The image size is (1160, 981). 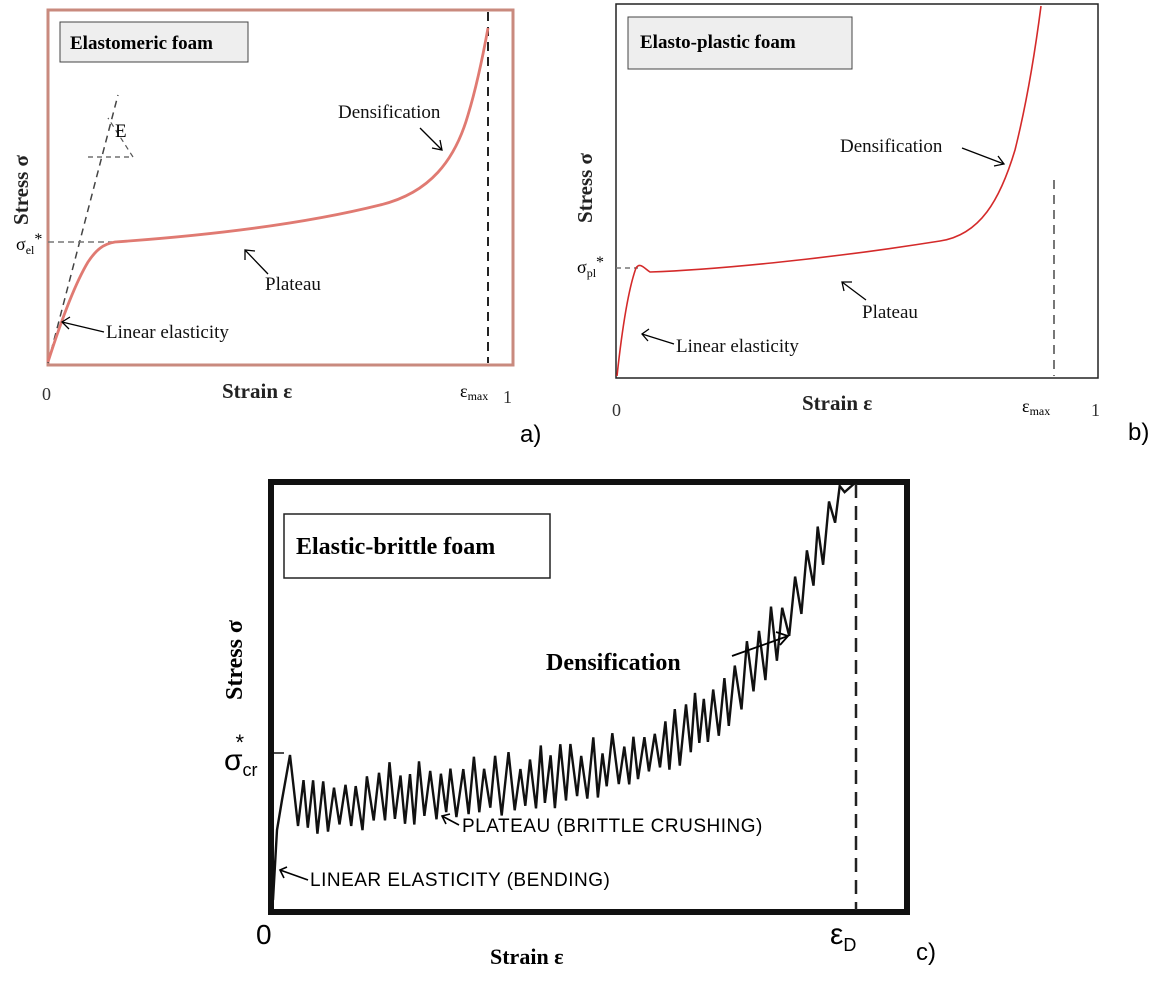 What do you see at coordinates (141, 43) in the screenshot?
I see `panel-title: Elastomeric foam` at bounding box center [141, 43].